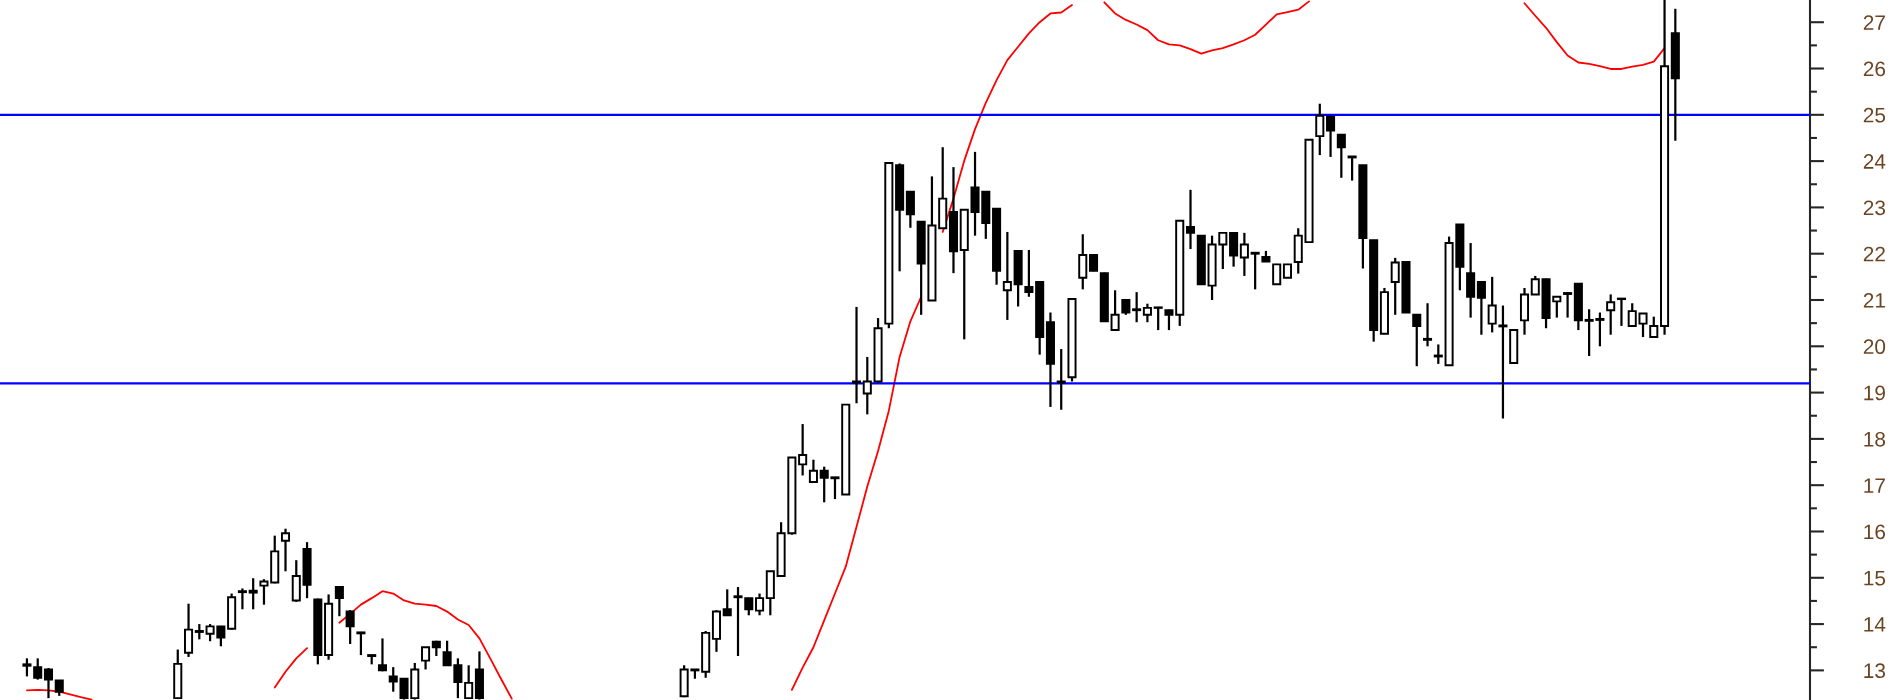 The width and height of the screenshot is (1900, 700). Describe the element at coordinates (1875, 671) in the screenshot. I see `y-tick-label: 13` at that location.